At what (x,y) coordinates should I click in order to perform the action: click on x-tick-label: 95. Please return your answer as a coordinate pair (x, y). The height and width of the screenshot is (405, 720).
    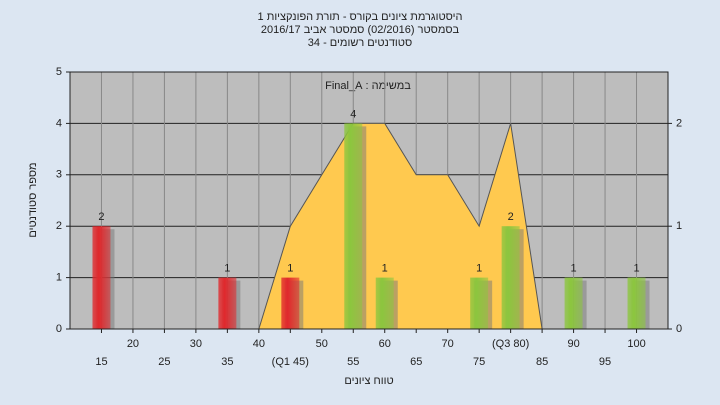
    Looking at the image, I should click on (605, 362).